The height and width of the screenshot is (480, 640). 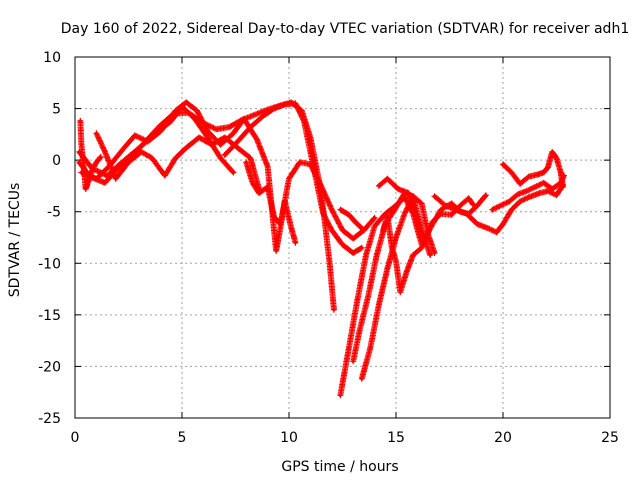 What do you see at coordinates (49, 419) in the screenshot?
I see `y-tick-label: -25` at bounding box center [49, 419].